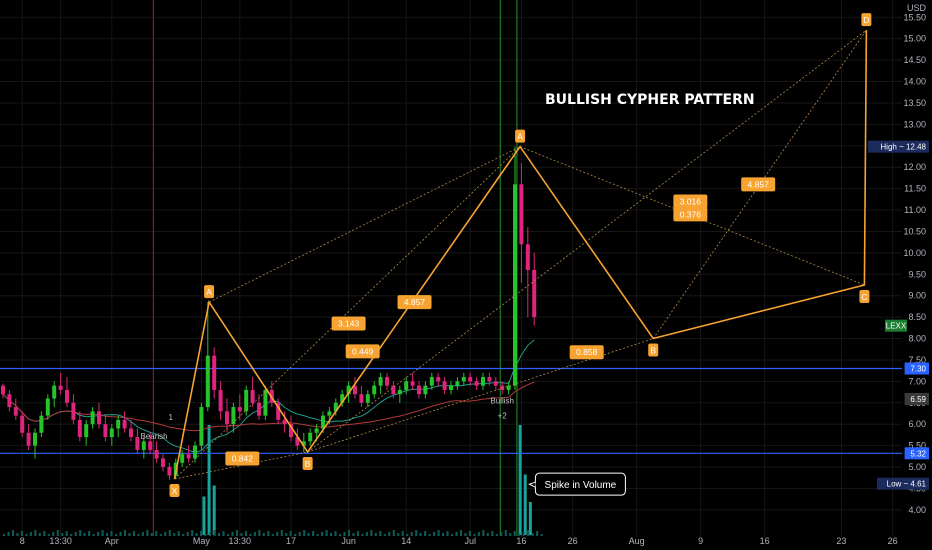 The width and height of the screenshot is (932, 550). Describe the element at coordinates (918, 369) in the screenshot. I see `price-tag: 7.30` at that location.